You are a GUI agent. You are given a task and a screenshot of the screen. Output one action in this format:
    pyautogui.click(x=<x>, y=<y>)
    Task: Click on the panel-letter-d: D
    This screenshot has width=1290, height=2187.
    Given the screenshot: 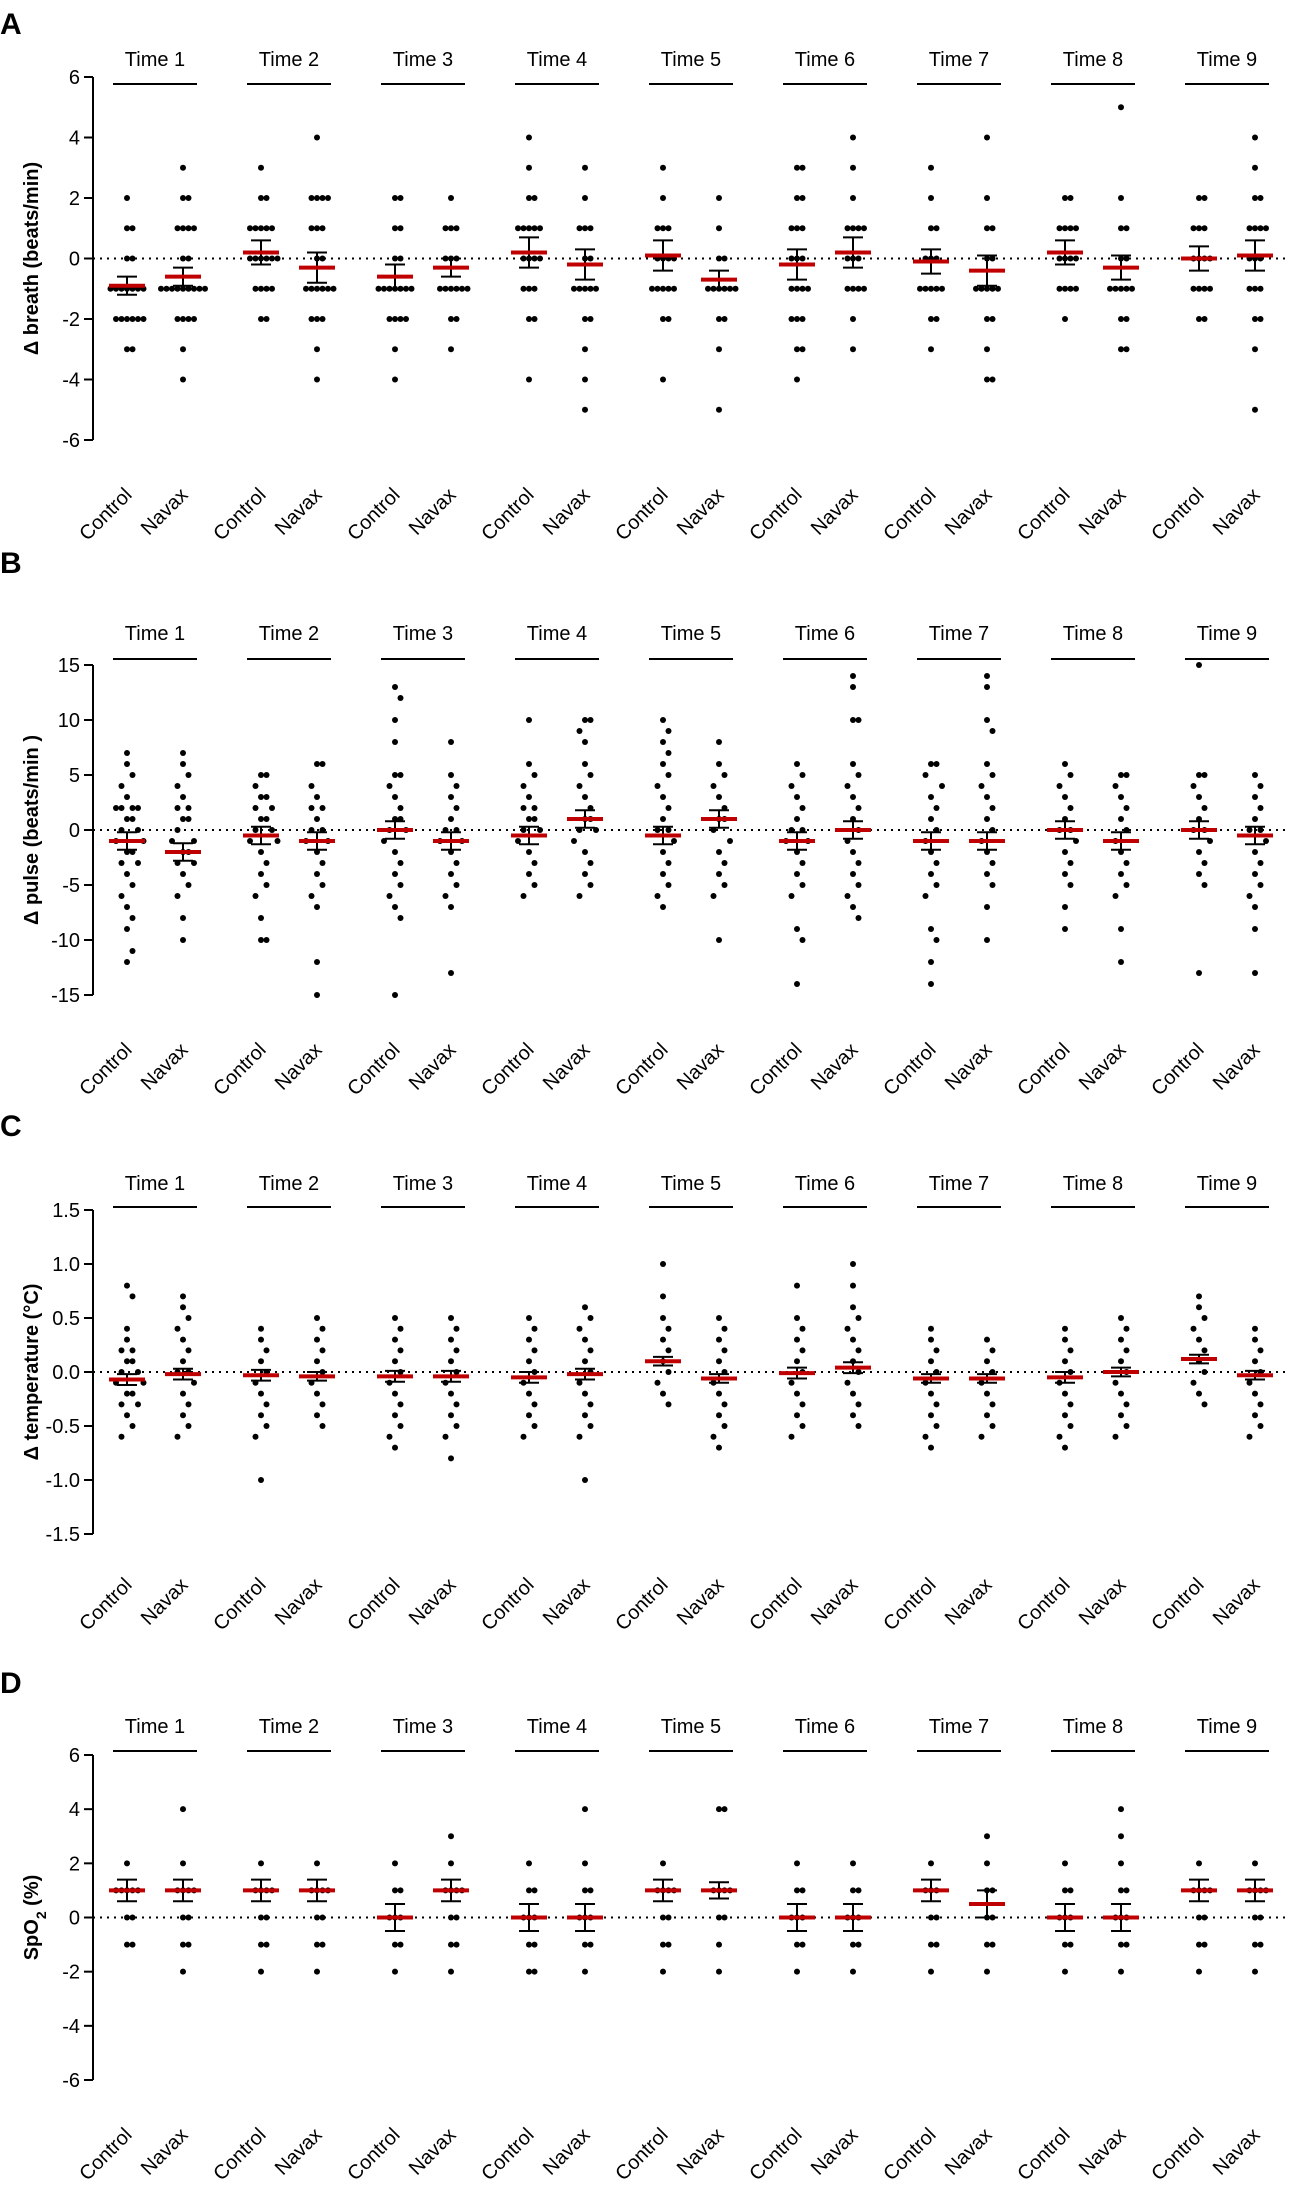 What is the action you would take?
    pyautogui.click(x=11, y=1683)
    